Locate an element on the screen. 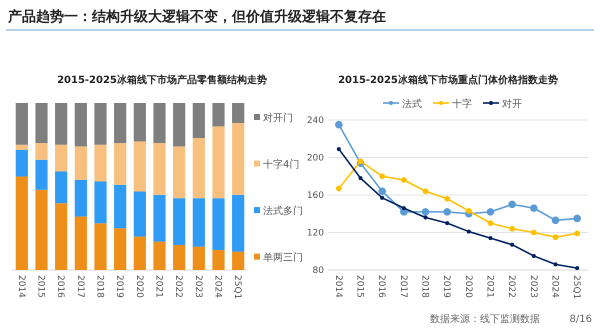 This screenshot has height=330, width=600. legend-label: 法式 is located at coordinates (412, 104).